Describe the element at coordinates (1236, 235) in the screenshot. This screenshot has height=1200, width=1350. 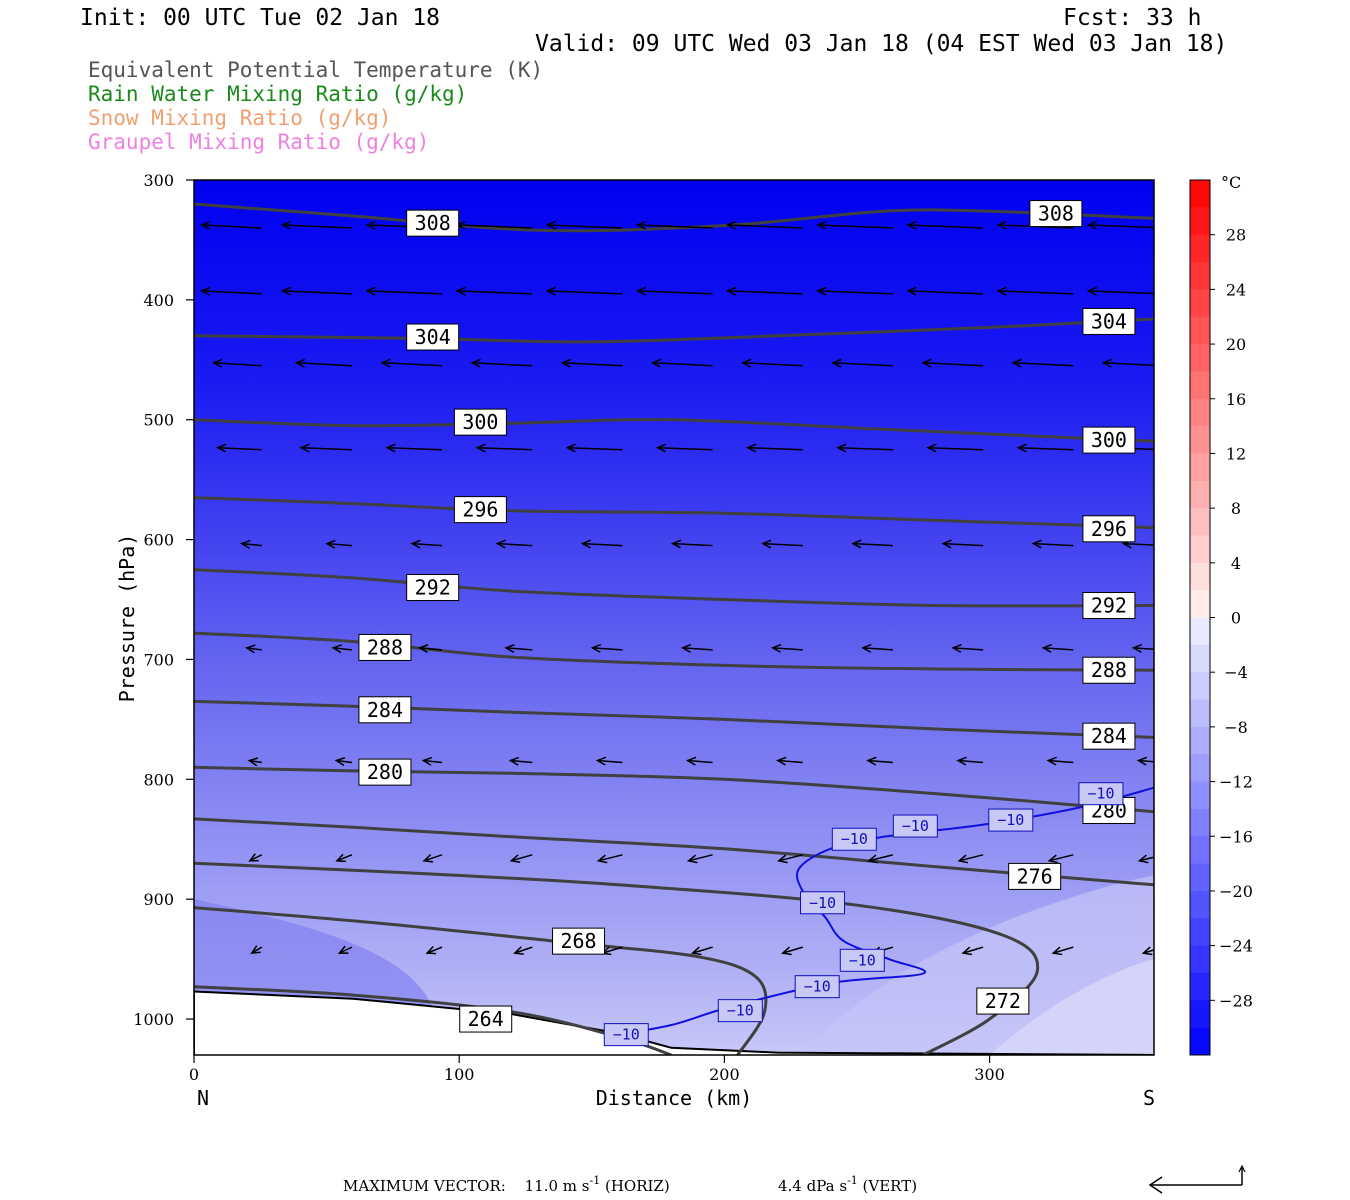
I see `colorbar-label: 28` at that location.